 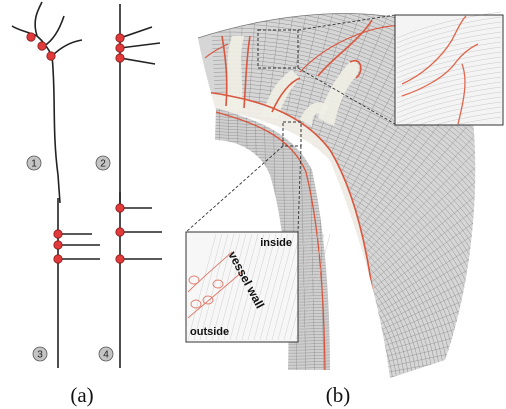 What do you see at coordinates (56, 129) in the screenshot?
I see `branch-trunk` at bounding box center [56, 129].